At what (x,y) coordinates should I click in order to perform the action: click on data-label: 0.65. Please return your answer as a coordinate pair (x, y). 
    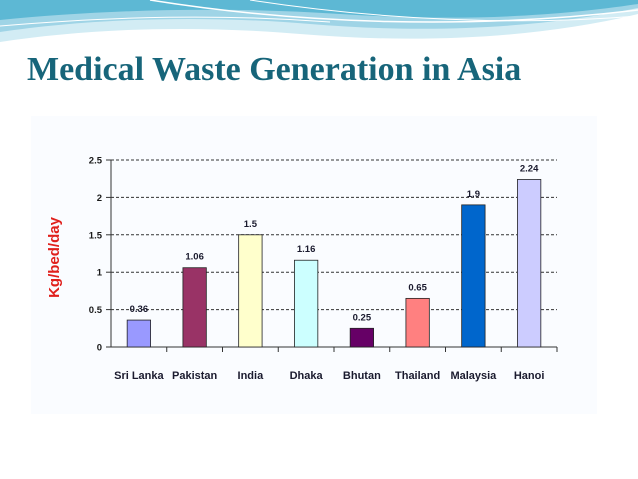
    Looking at the image, I should click on (417, 287).